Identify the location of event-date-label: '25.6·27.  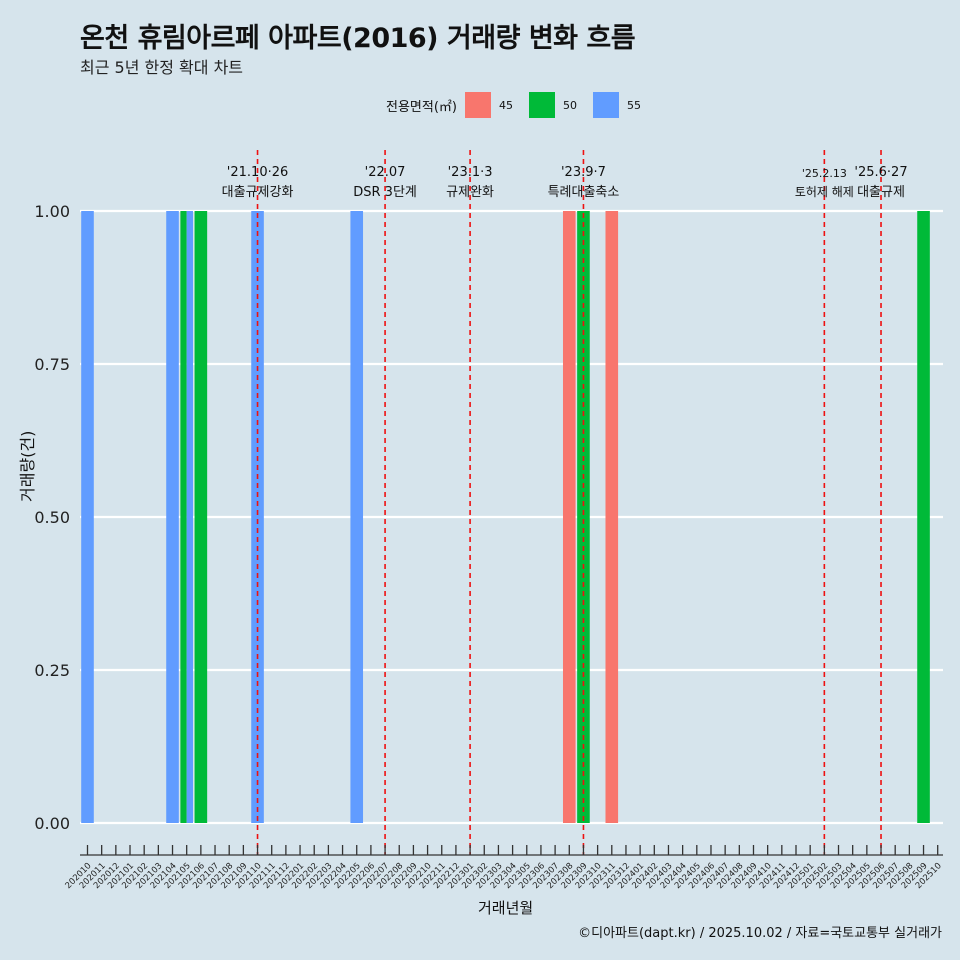
(880, 172).